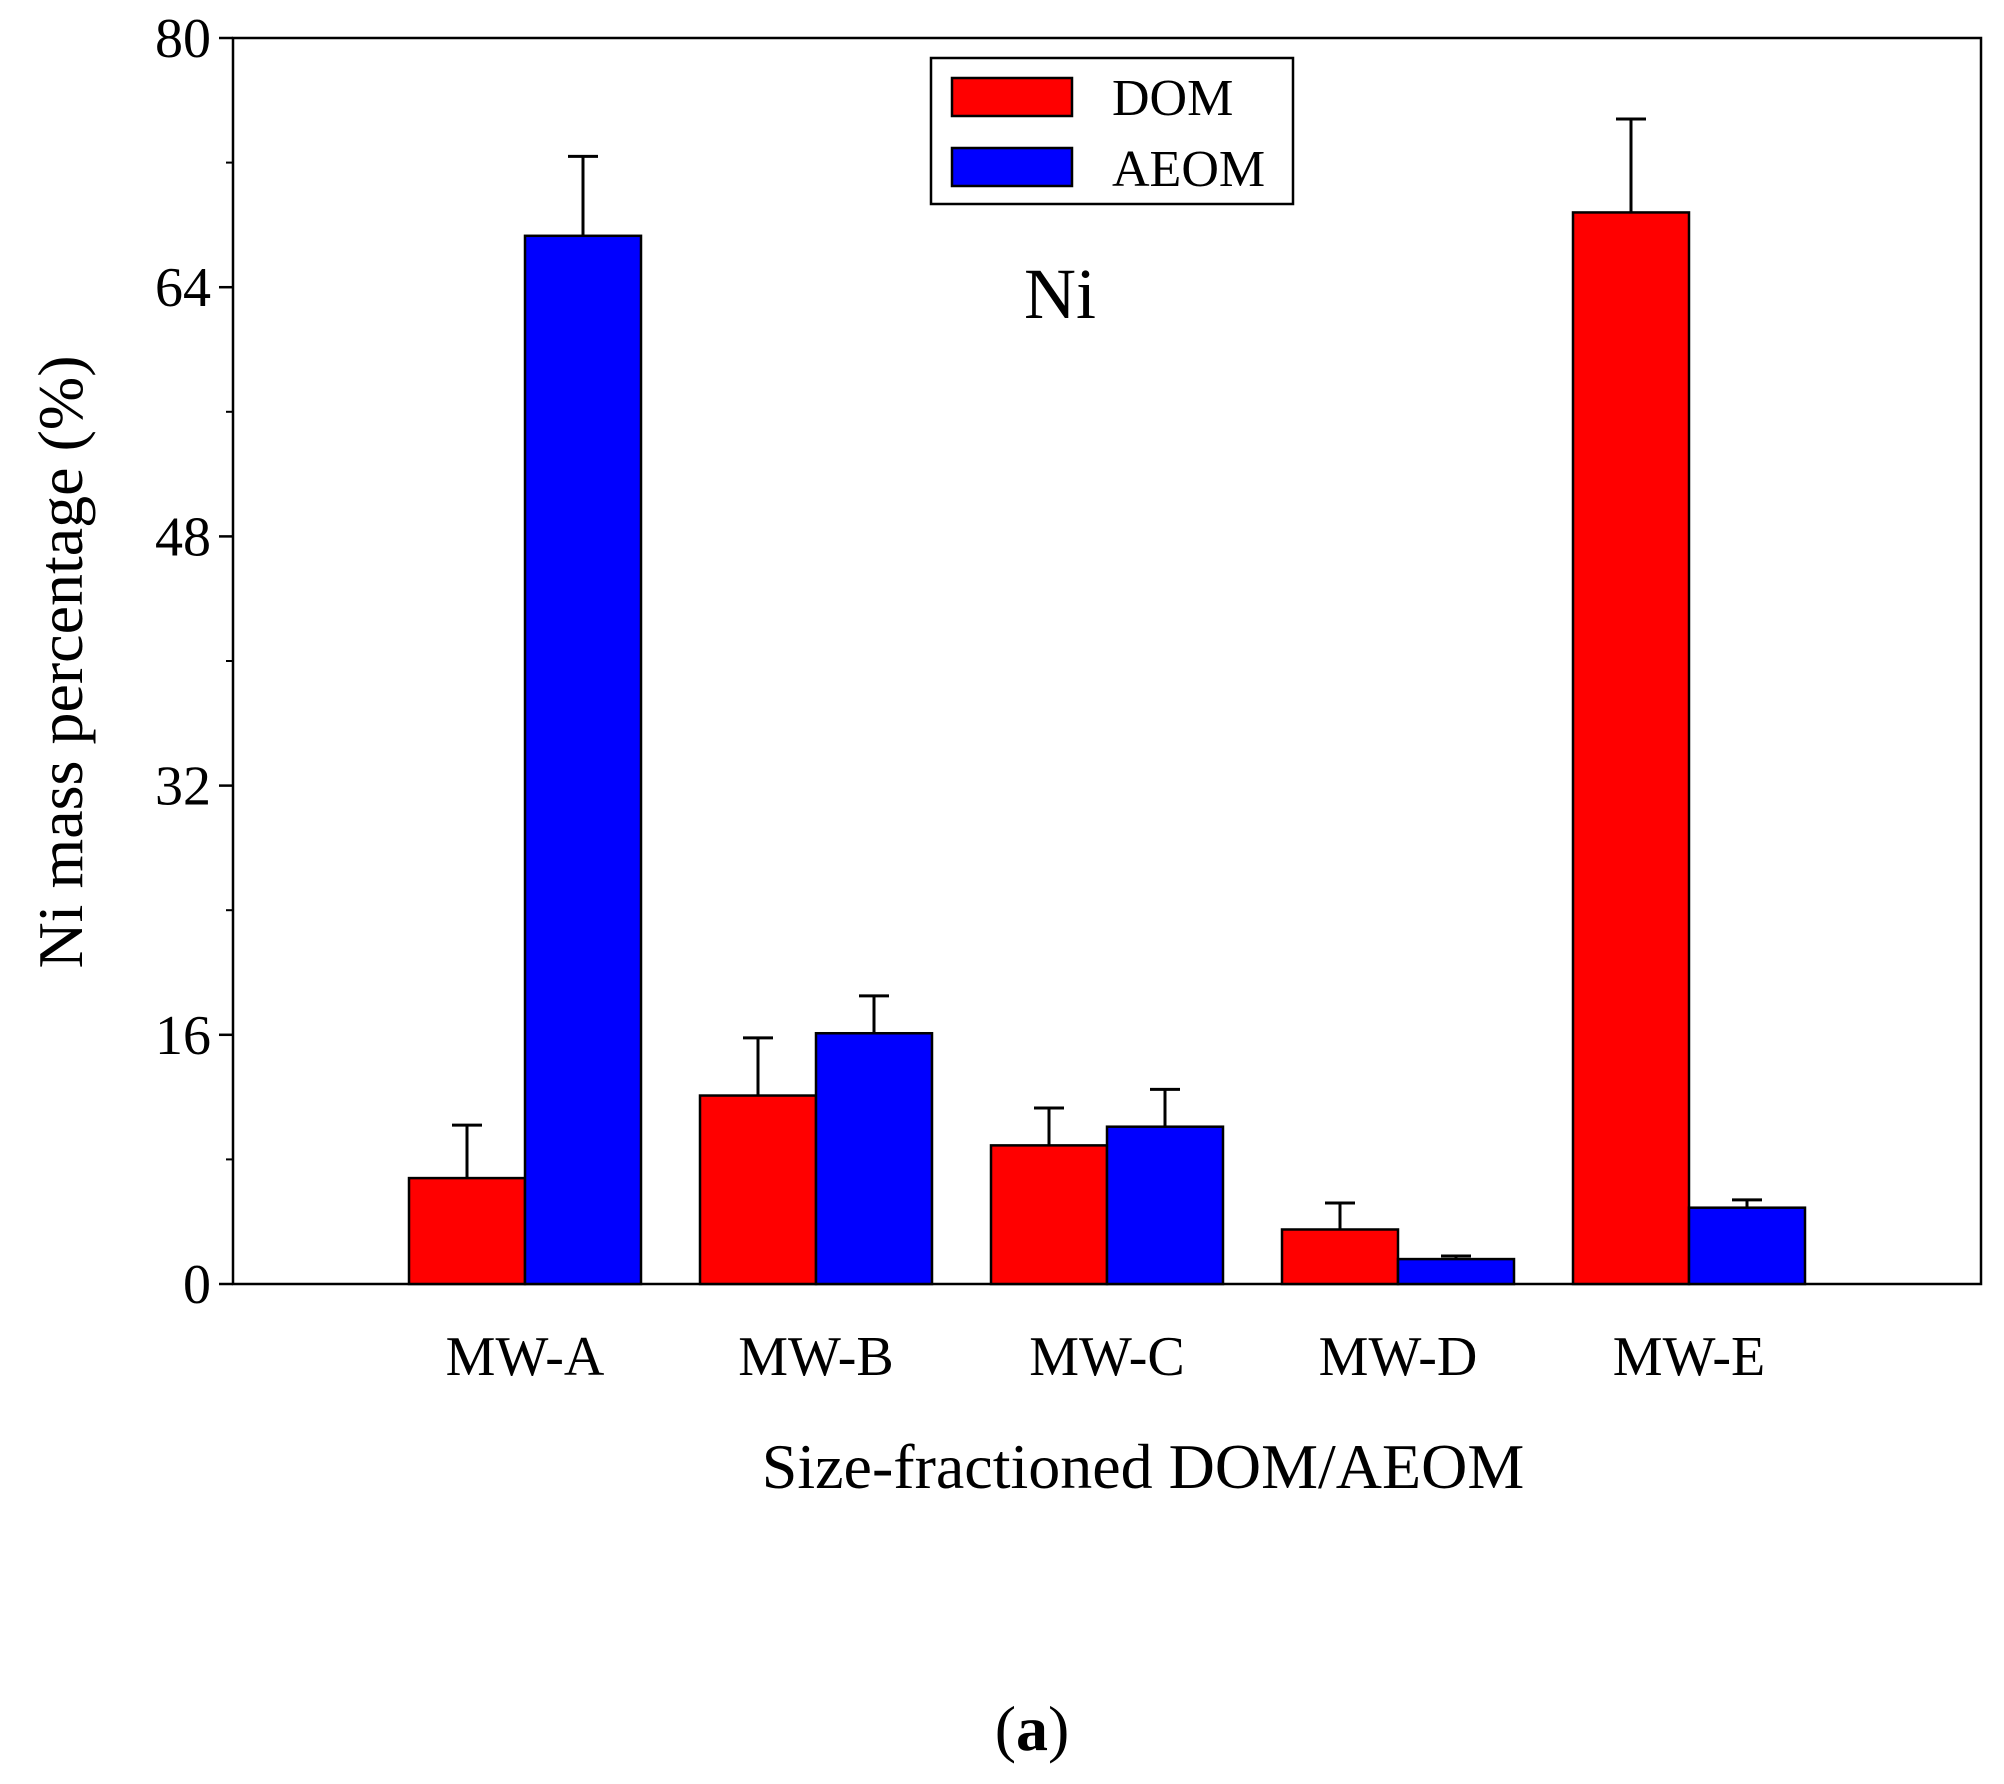  What do you see at coordinates (1049, 1215) in the screenshot?
I see `bar-dom-mw-c` at bounding box center [1049, 1215].